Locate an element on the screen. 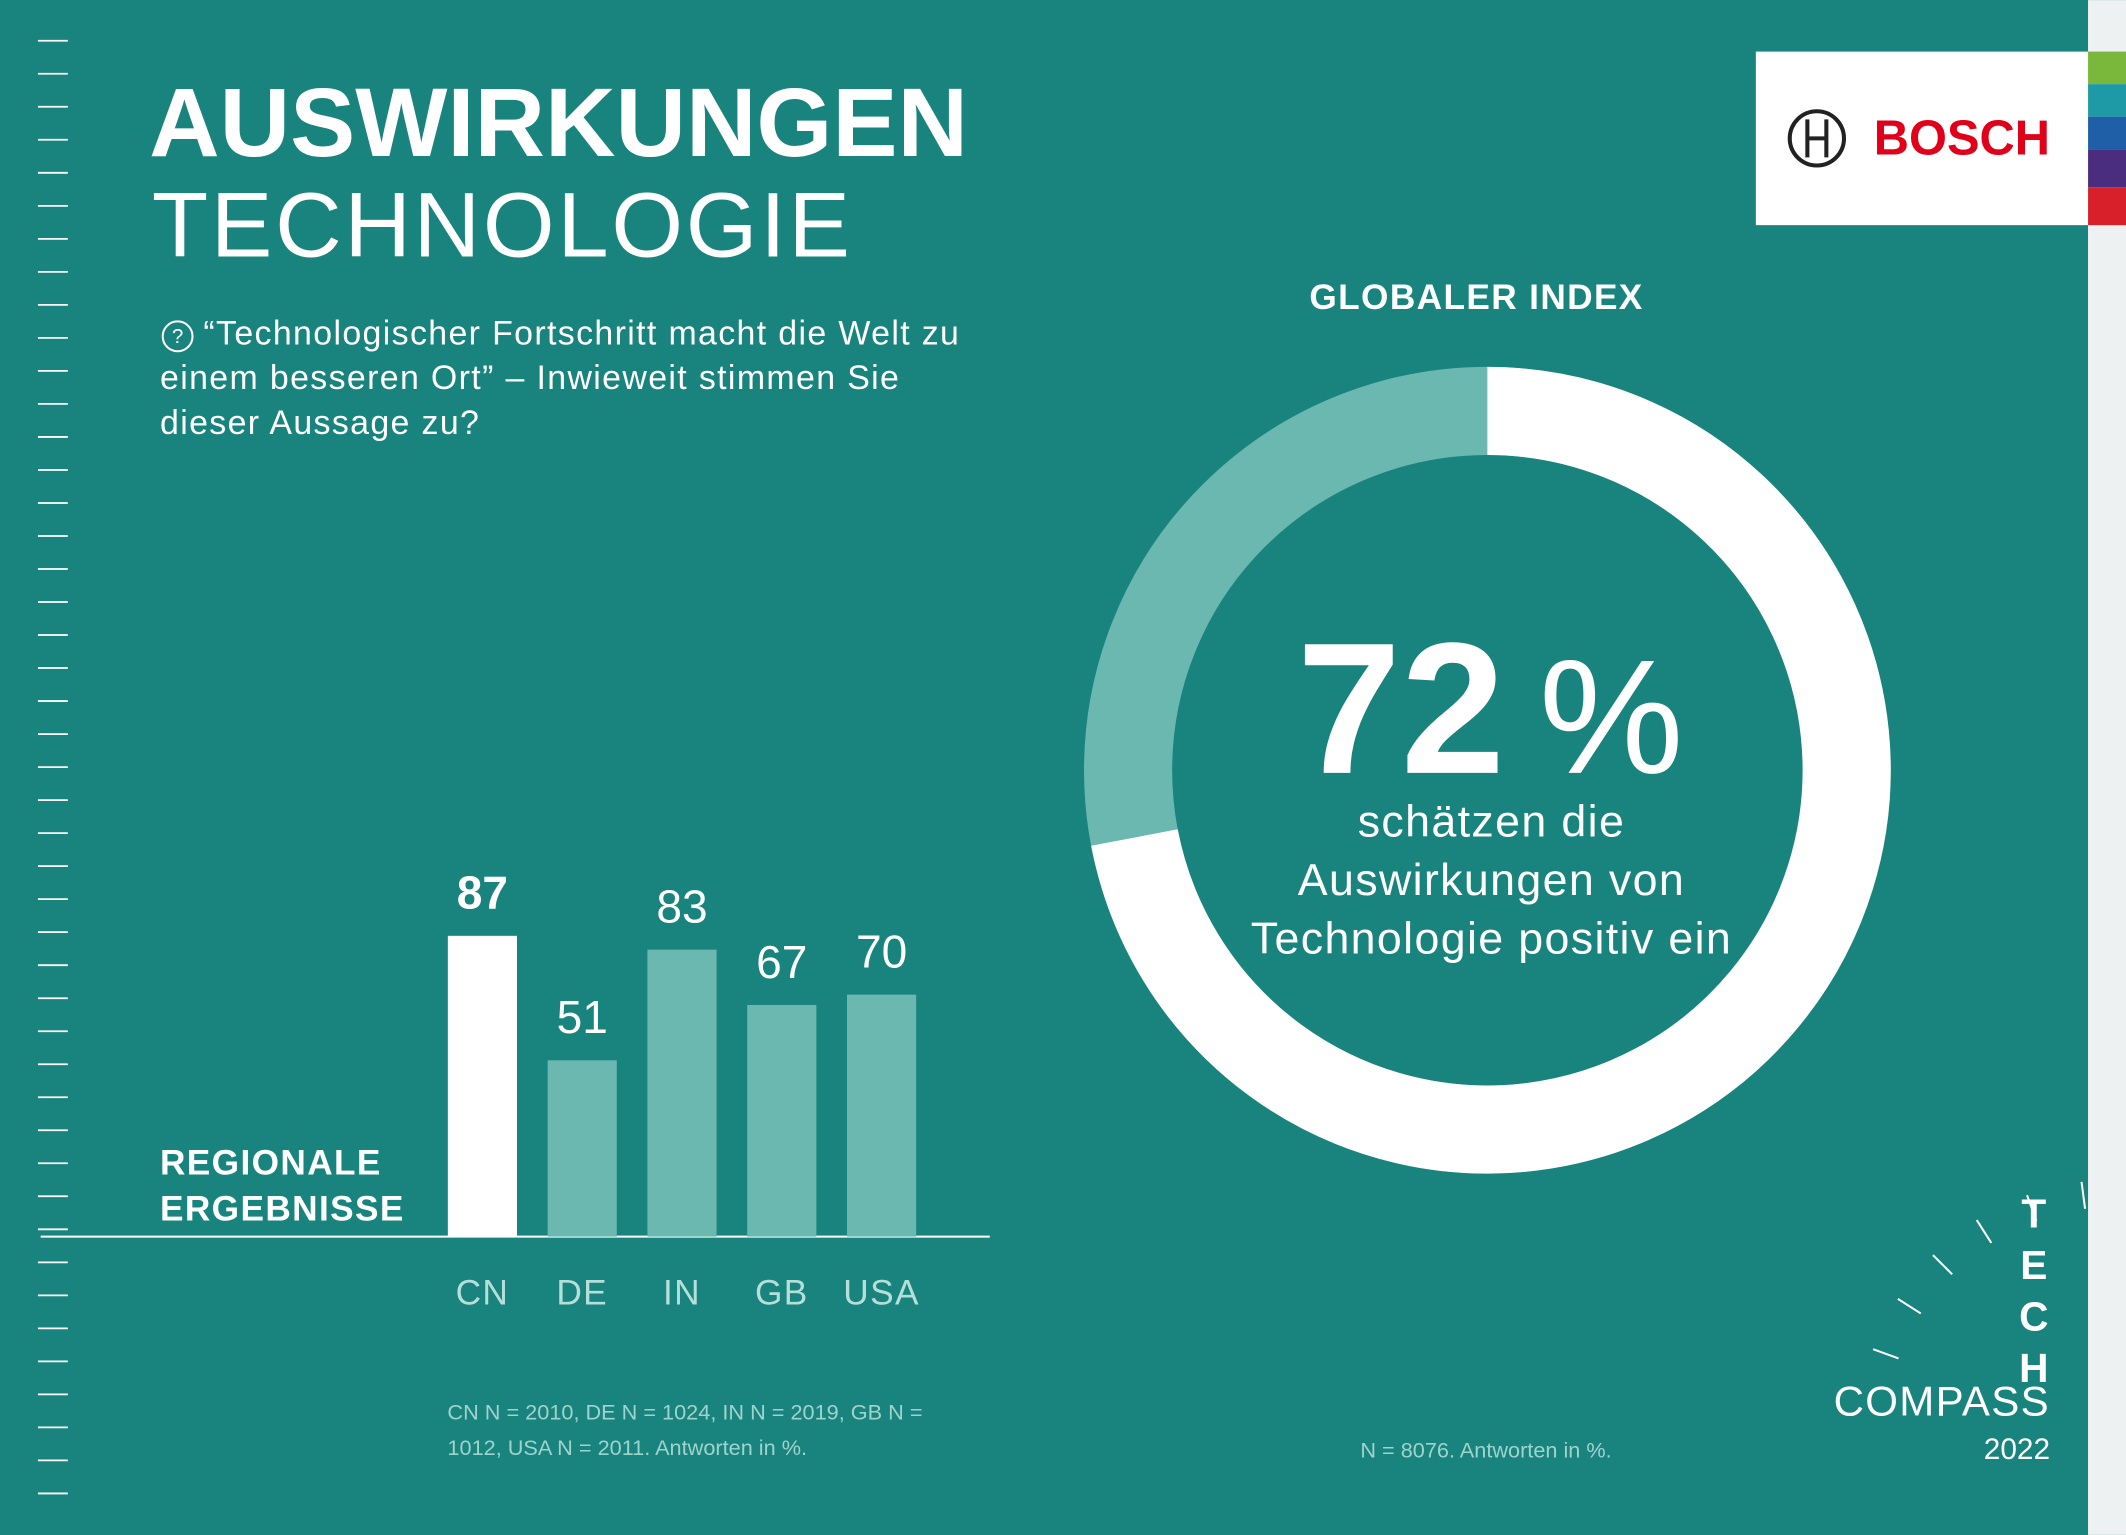  value-label: 51 is located at coordinates (582, 1017).